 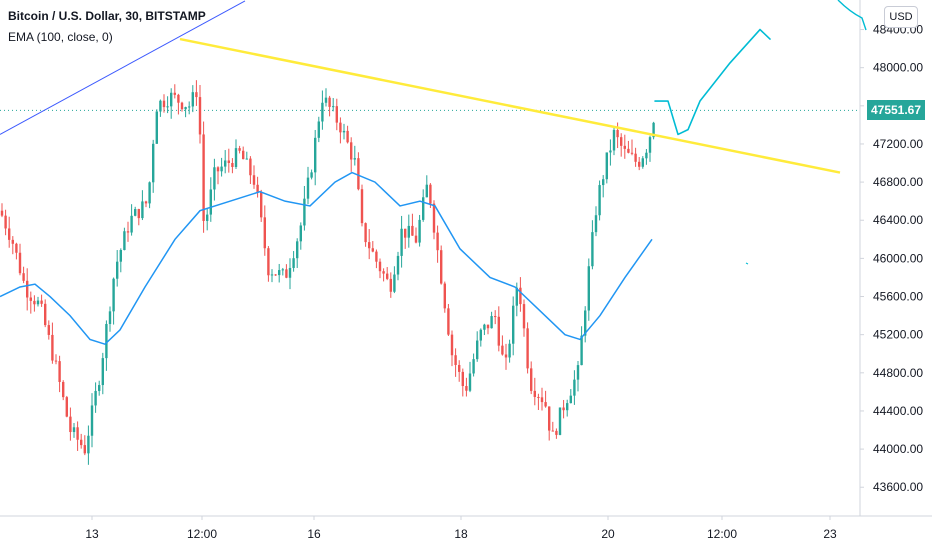 What do you see at coordinates (852, 15) in the screenshot?
I see `drawing-mark` at bounding box center [852, 15].